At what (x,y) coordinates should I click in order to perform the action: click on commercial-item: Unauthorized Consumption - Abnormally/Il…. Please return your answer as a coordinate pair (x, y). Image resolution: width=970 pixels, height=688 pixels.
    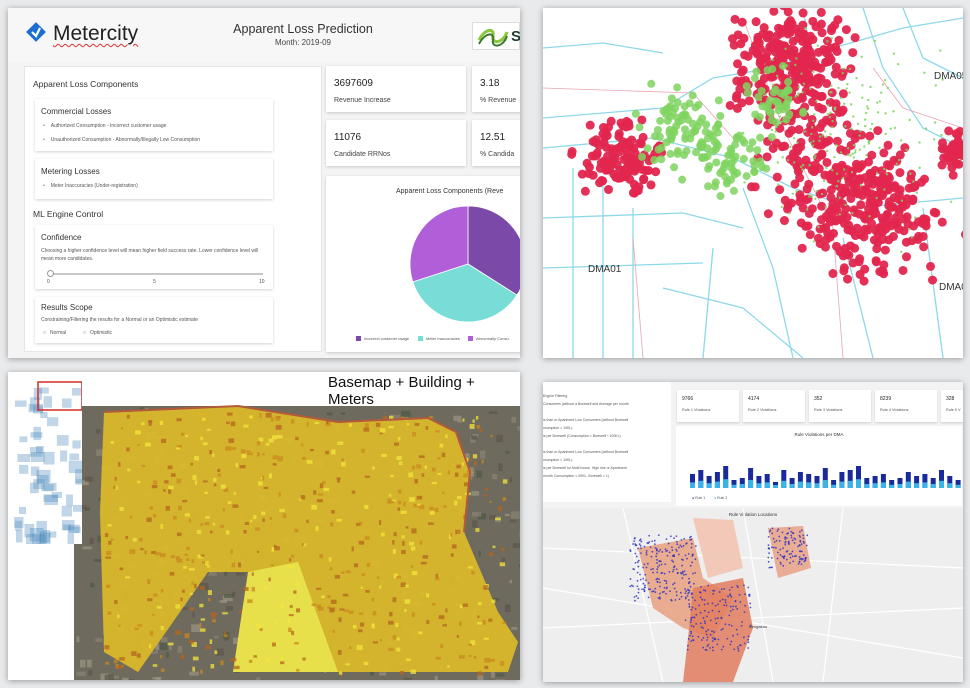
    Looking at the image, I should click on (121, 140).